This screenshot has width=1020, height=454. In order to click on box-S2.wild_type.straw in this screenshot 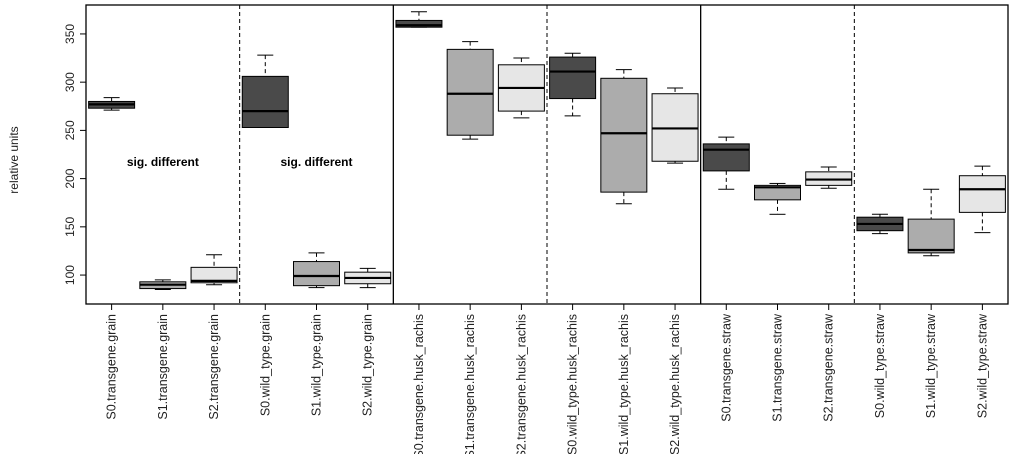, I will do `click(982, 199)`.